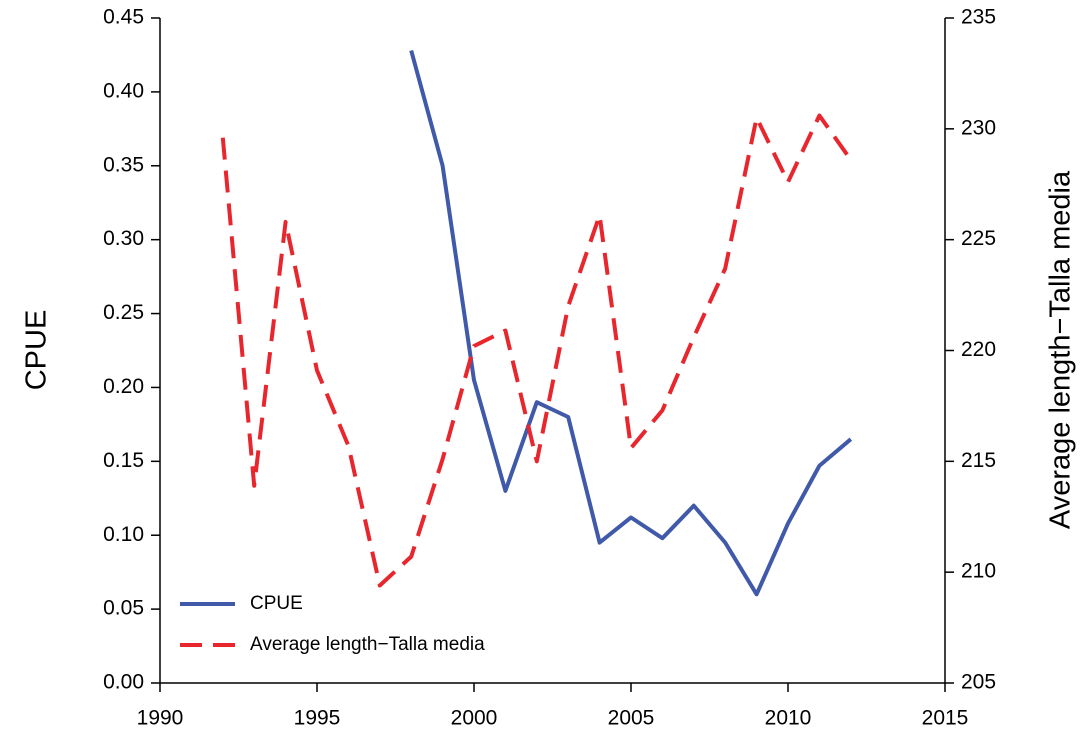  Describe the element at coordinates (945, 718) in the screenshot. I see `x-tick-label: 2015` at that location.